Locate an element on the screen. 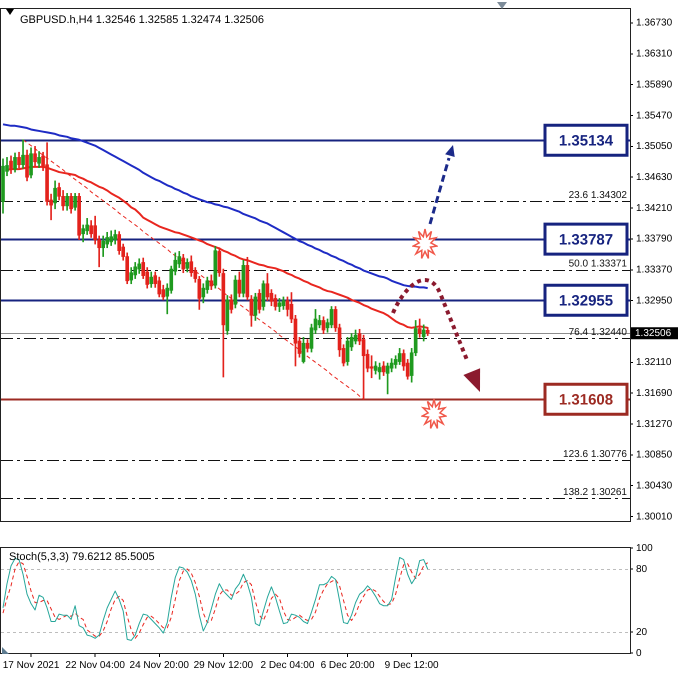 This screenshot has height=678, width=678. y-tick-label: 1.35470 is located at coordinates (654, 116).